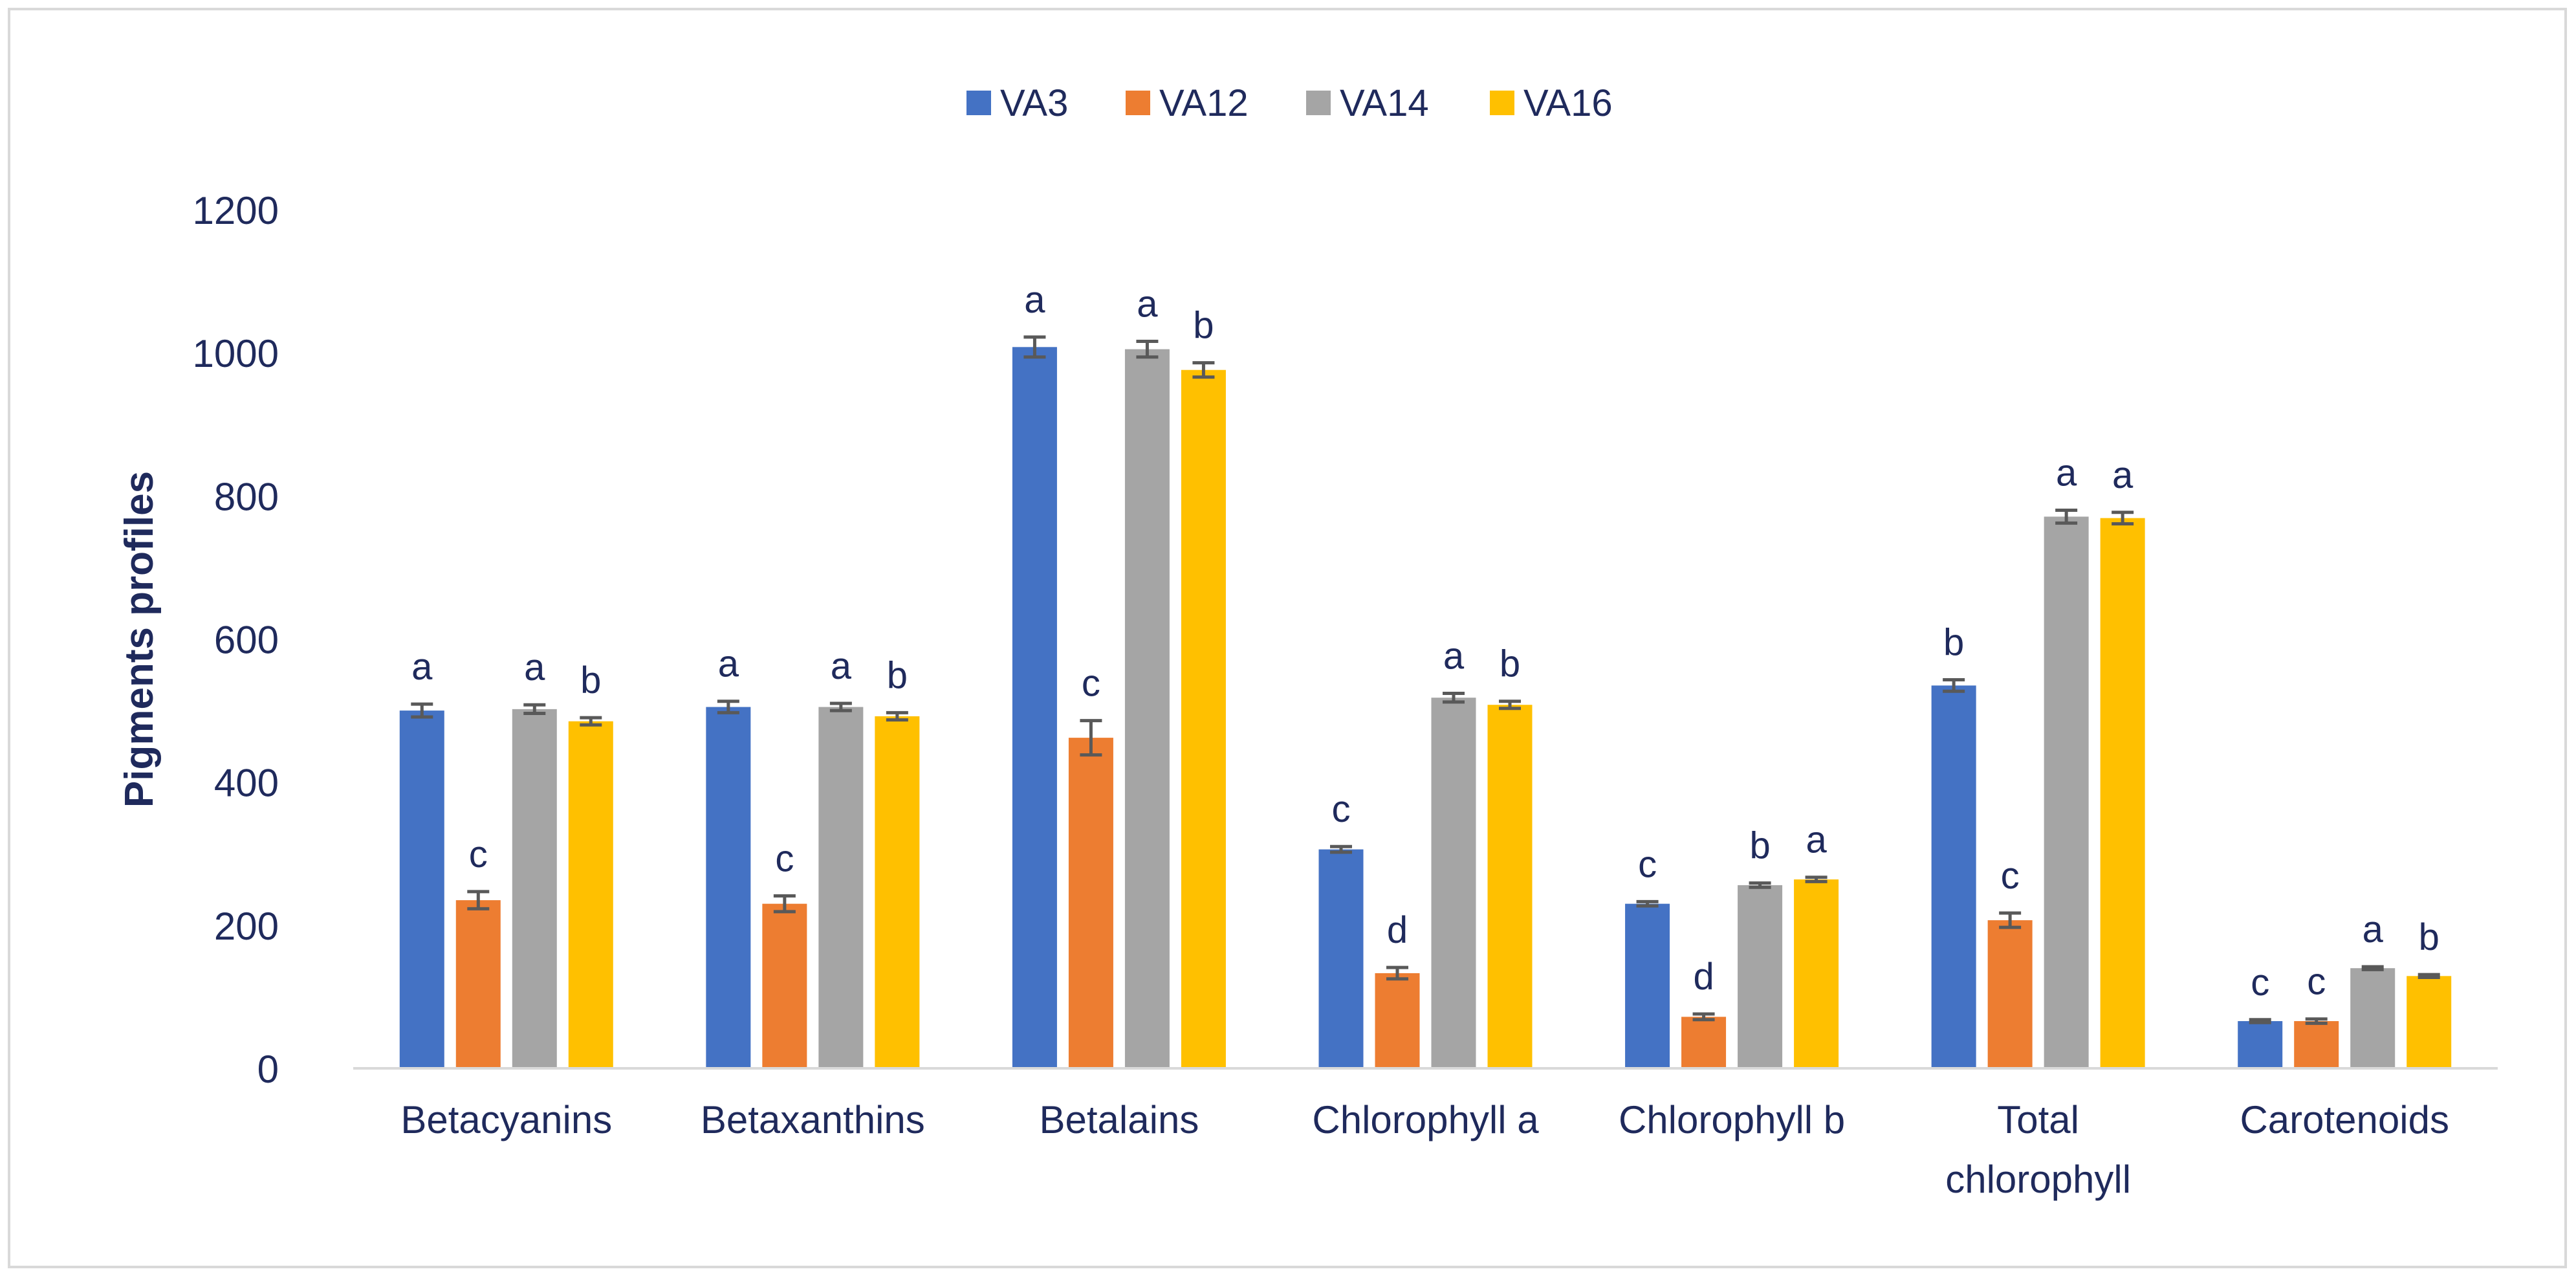  Describe the element at coordinates (1732, 1119) in the screenshot. I see `x-tick-label: Chlorophyll b` at that location.